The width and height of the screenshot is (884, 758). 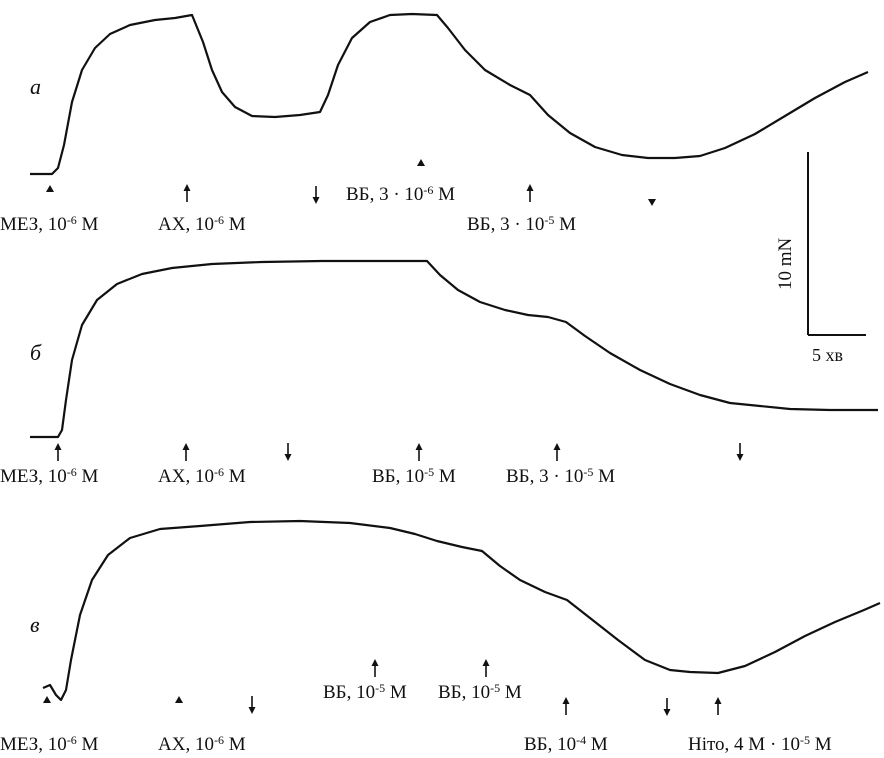 I want to click on annotation-label-a-4: ВБ, 3 · 10-6 М, so click(x=401, y=194).